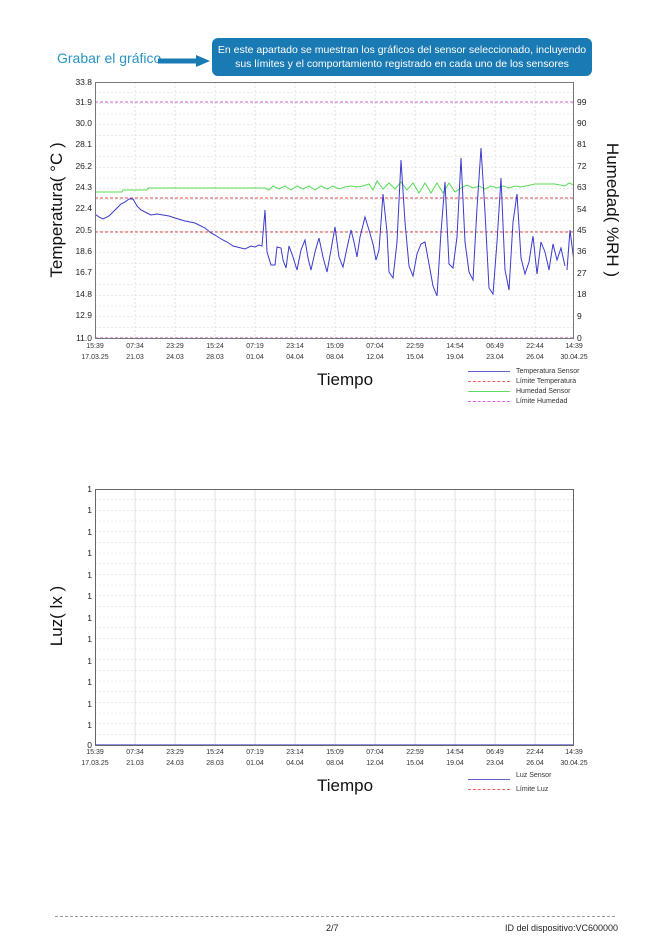  Describe the element at coordinates (582, 273) in the screenshot. I see `ytick: 27` at that location.